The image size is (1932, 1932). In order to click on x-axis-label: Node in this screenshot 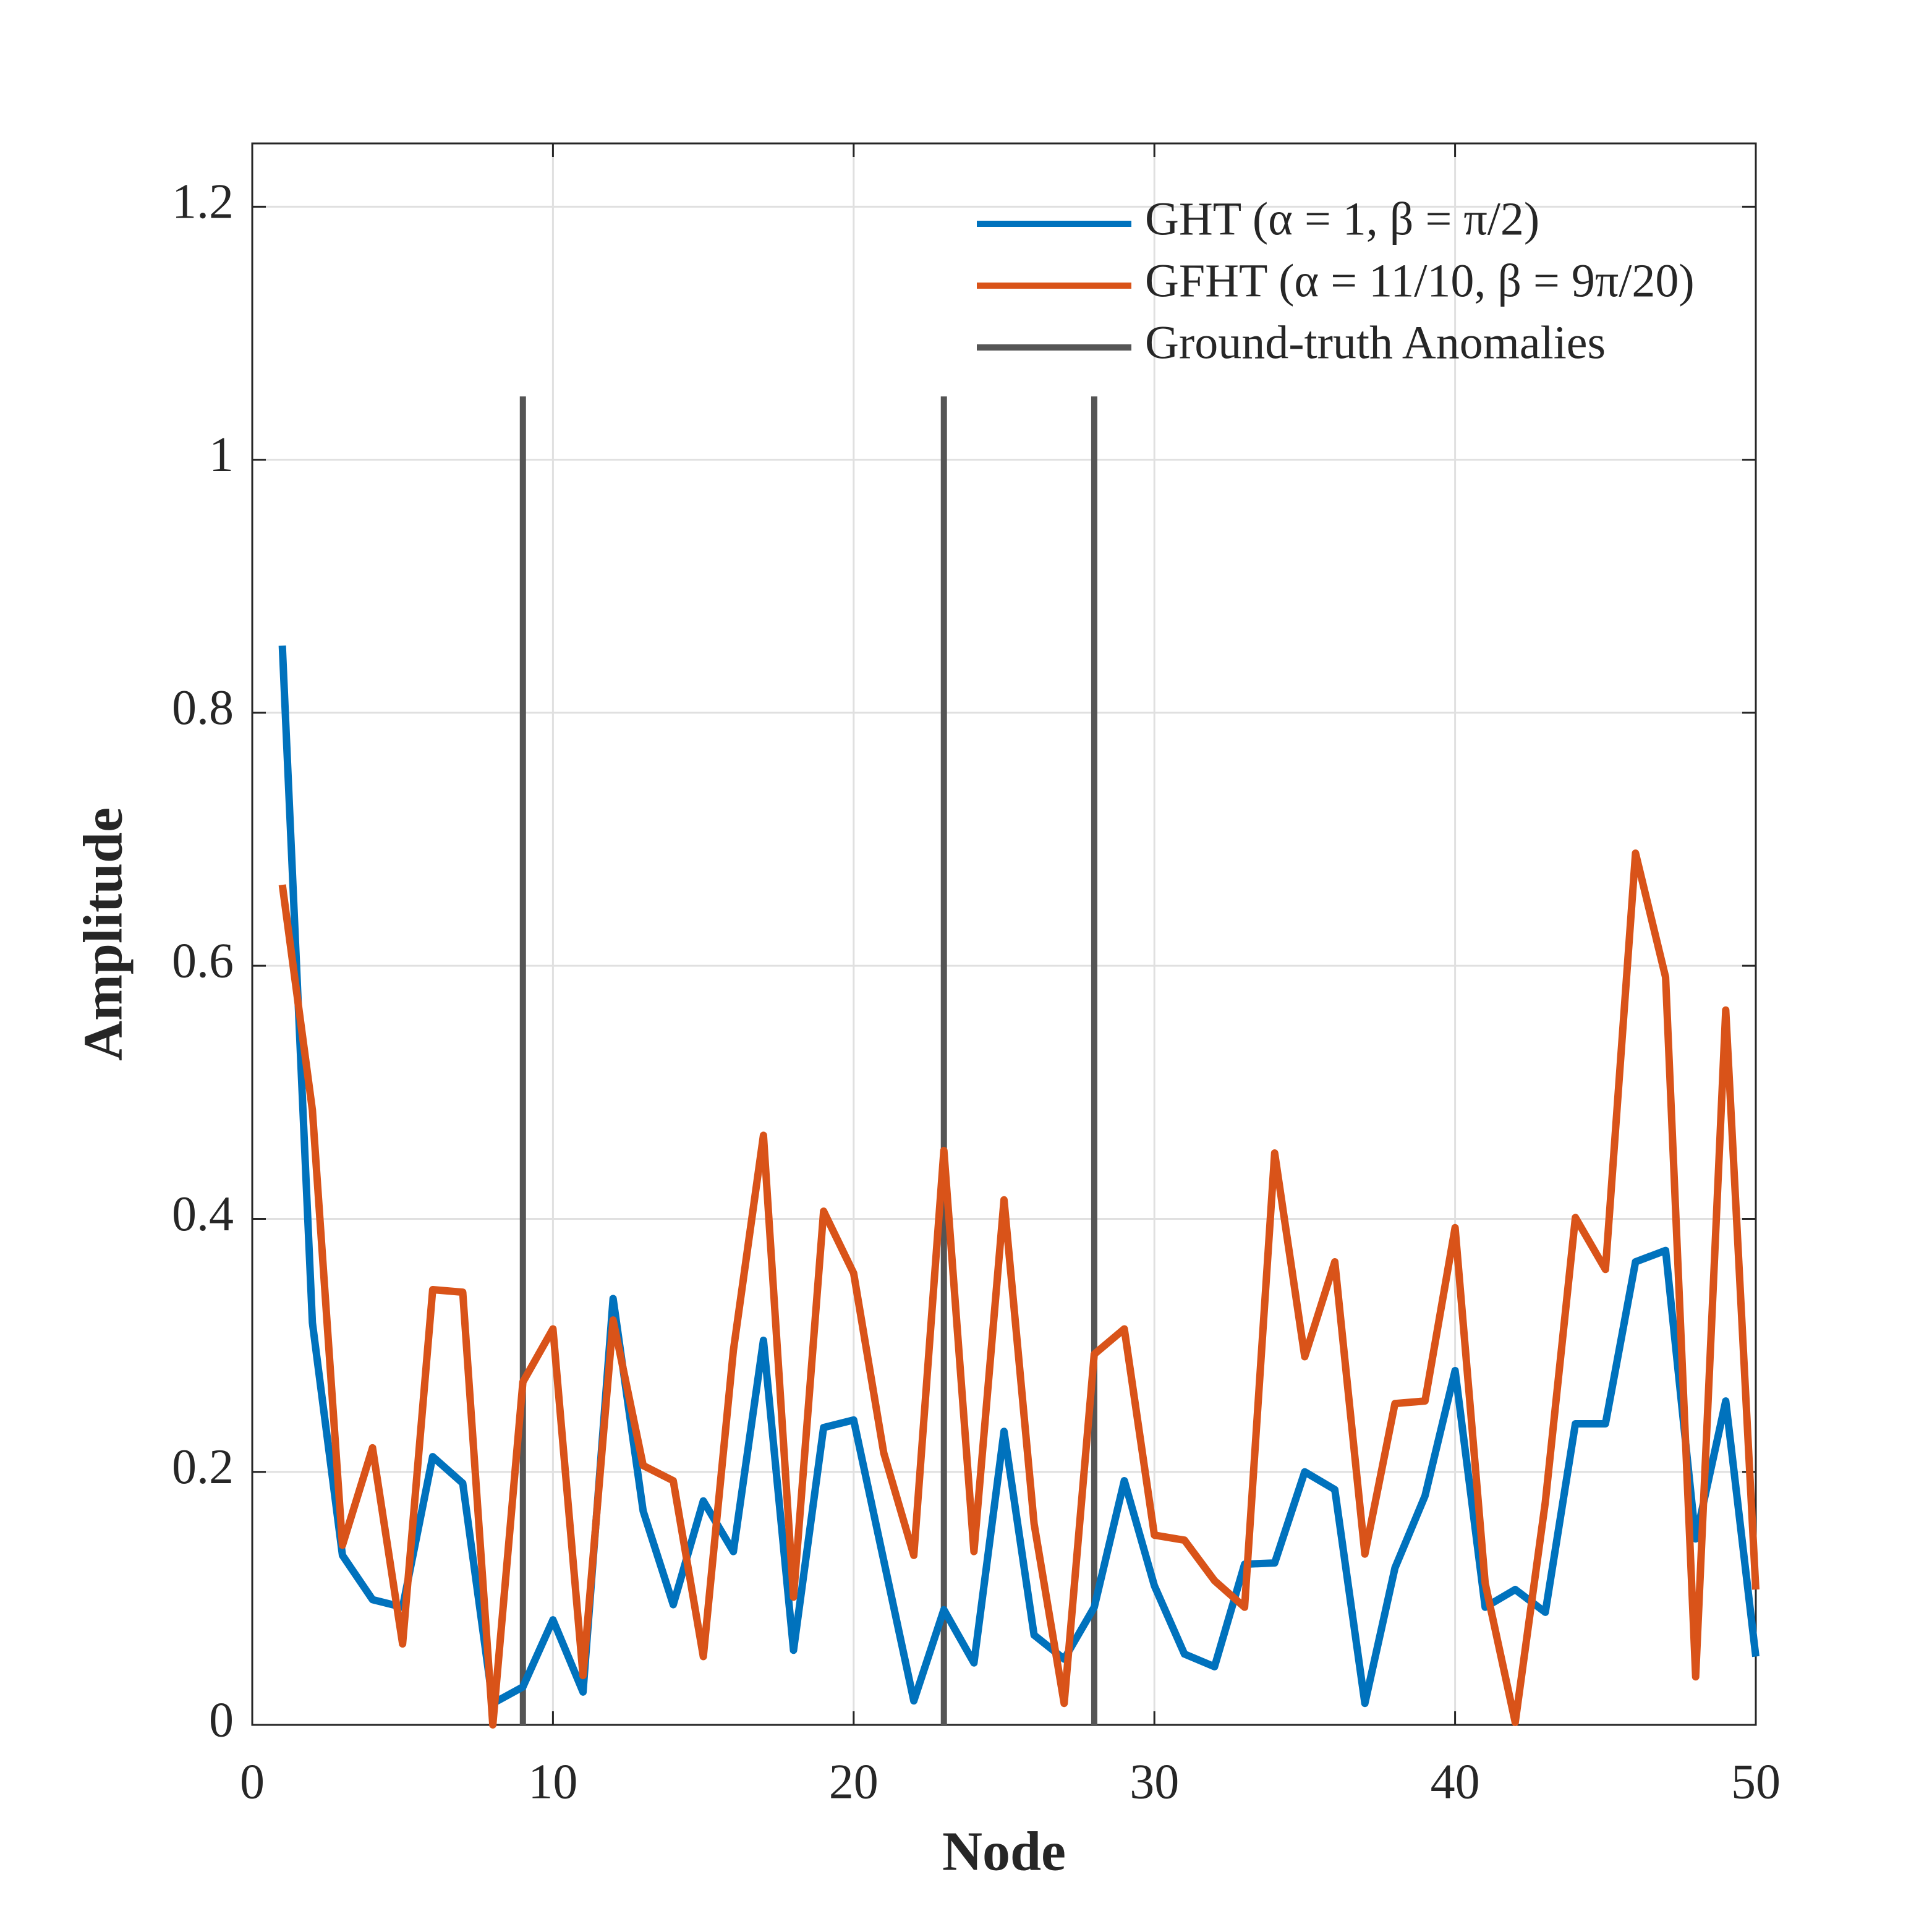, I will do `click(1004, 1852)`.